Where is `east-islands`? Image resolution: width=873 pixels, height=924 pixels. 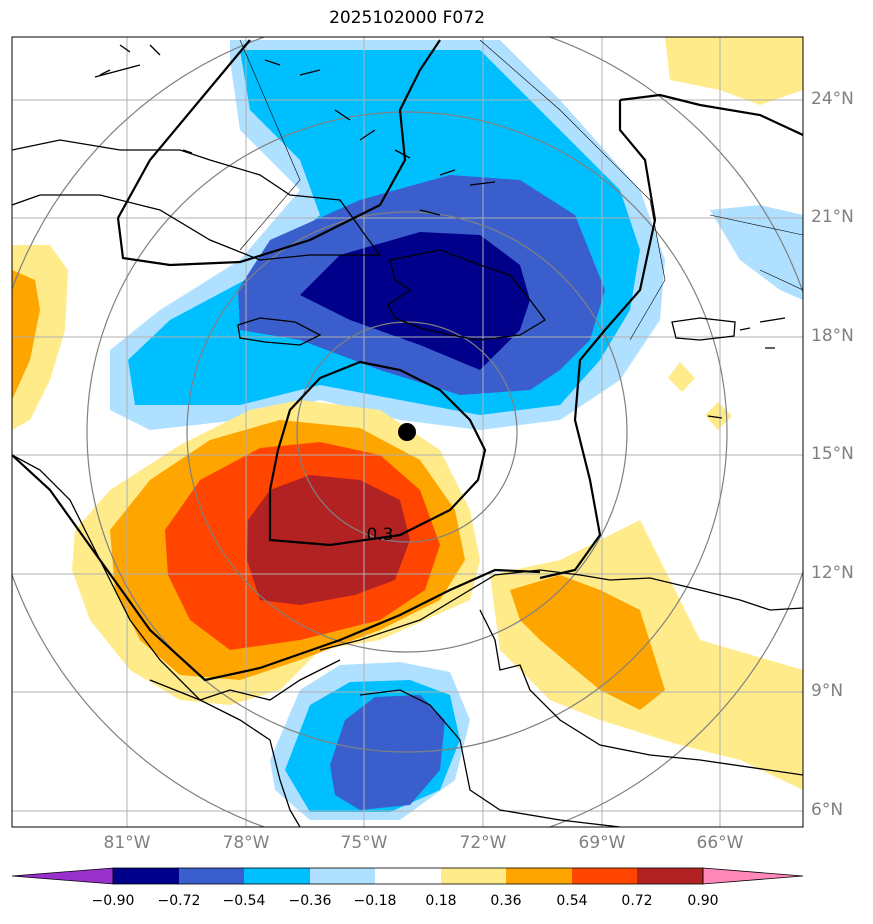 east-islands is located at coordinates (746, 368).